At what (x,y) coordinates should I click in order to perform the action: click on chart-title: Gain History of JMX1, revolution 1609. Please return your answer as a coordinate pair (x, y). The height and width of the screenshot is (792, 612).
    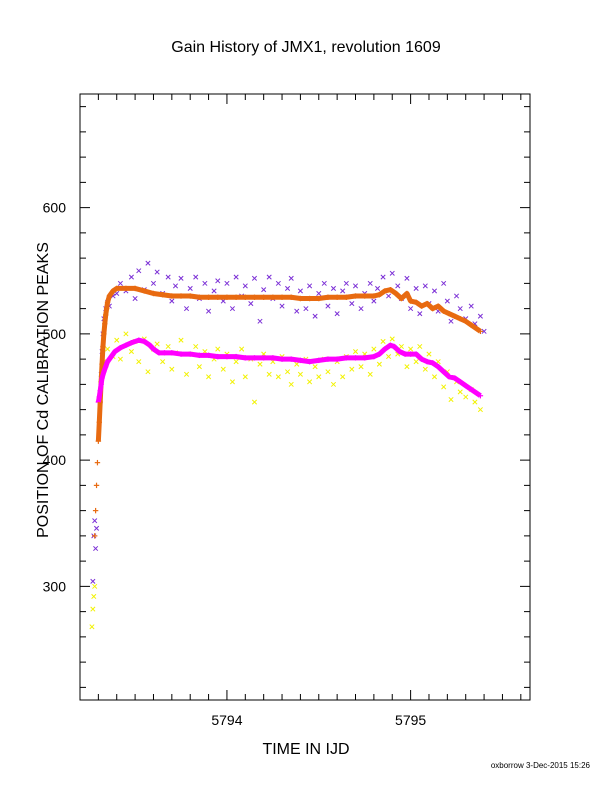
    Looking at the image, I should click on (306, 47).